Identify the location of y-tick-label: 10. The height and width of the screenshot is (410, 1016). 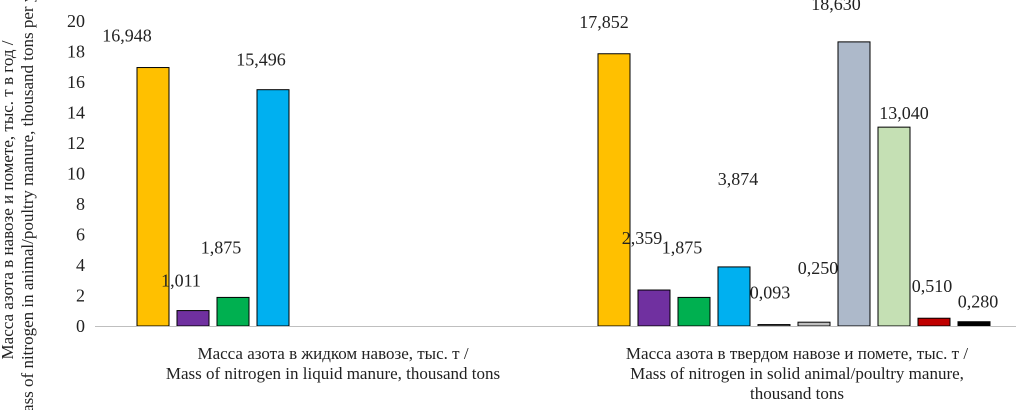
(76, 174).